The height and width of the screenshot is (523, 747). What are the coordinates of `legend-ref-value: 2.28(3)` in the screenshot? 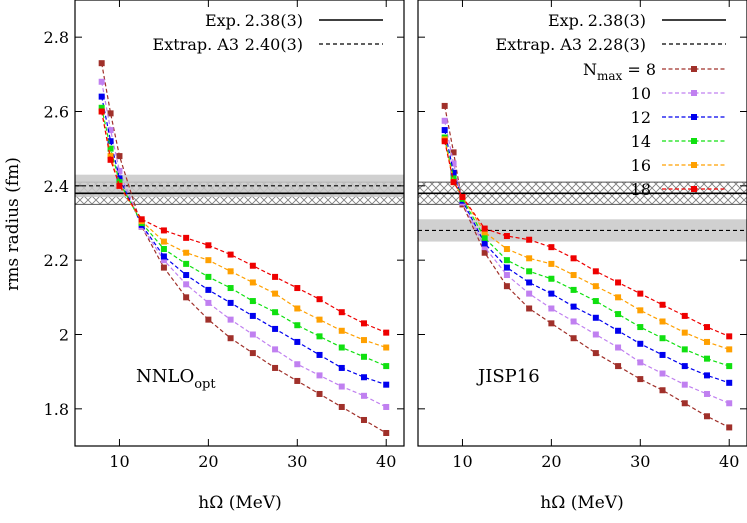 It's located at (617, 44).